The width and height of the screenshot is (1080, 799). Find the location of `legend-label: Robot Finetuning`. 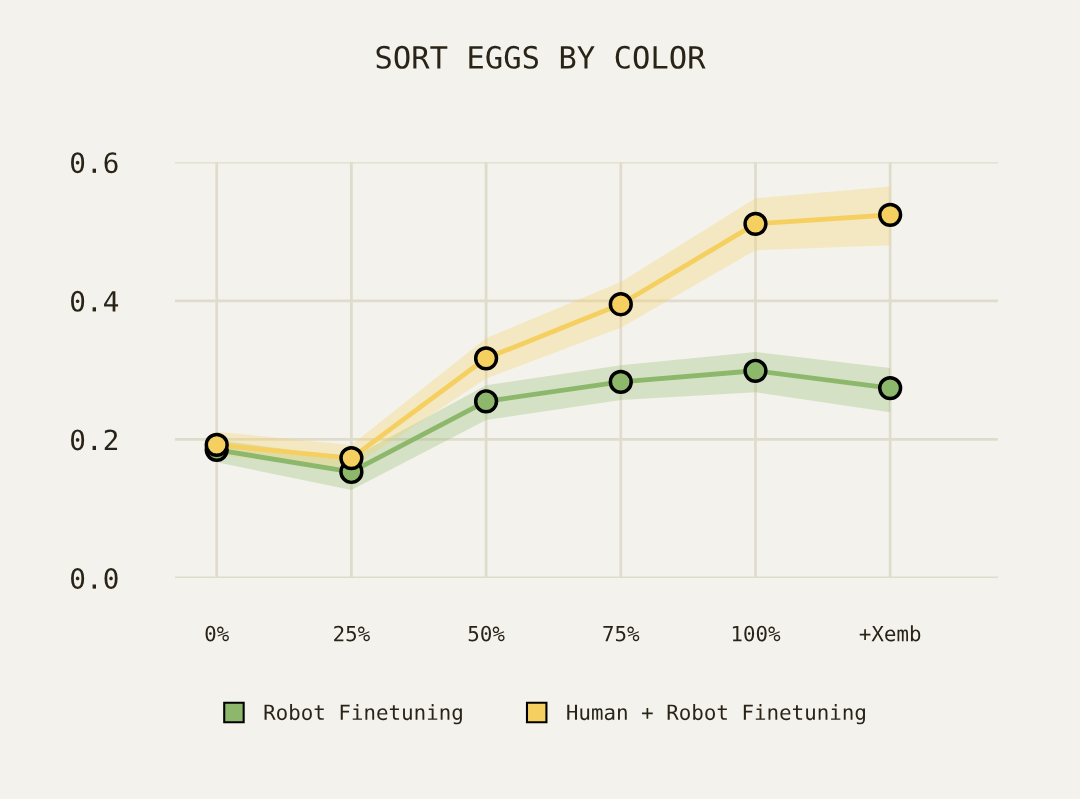

legend-label: Robot Finetuning is located at coordinates (363, 714).